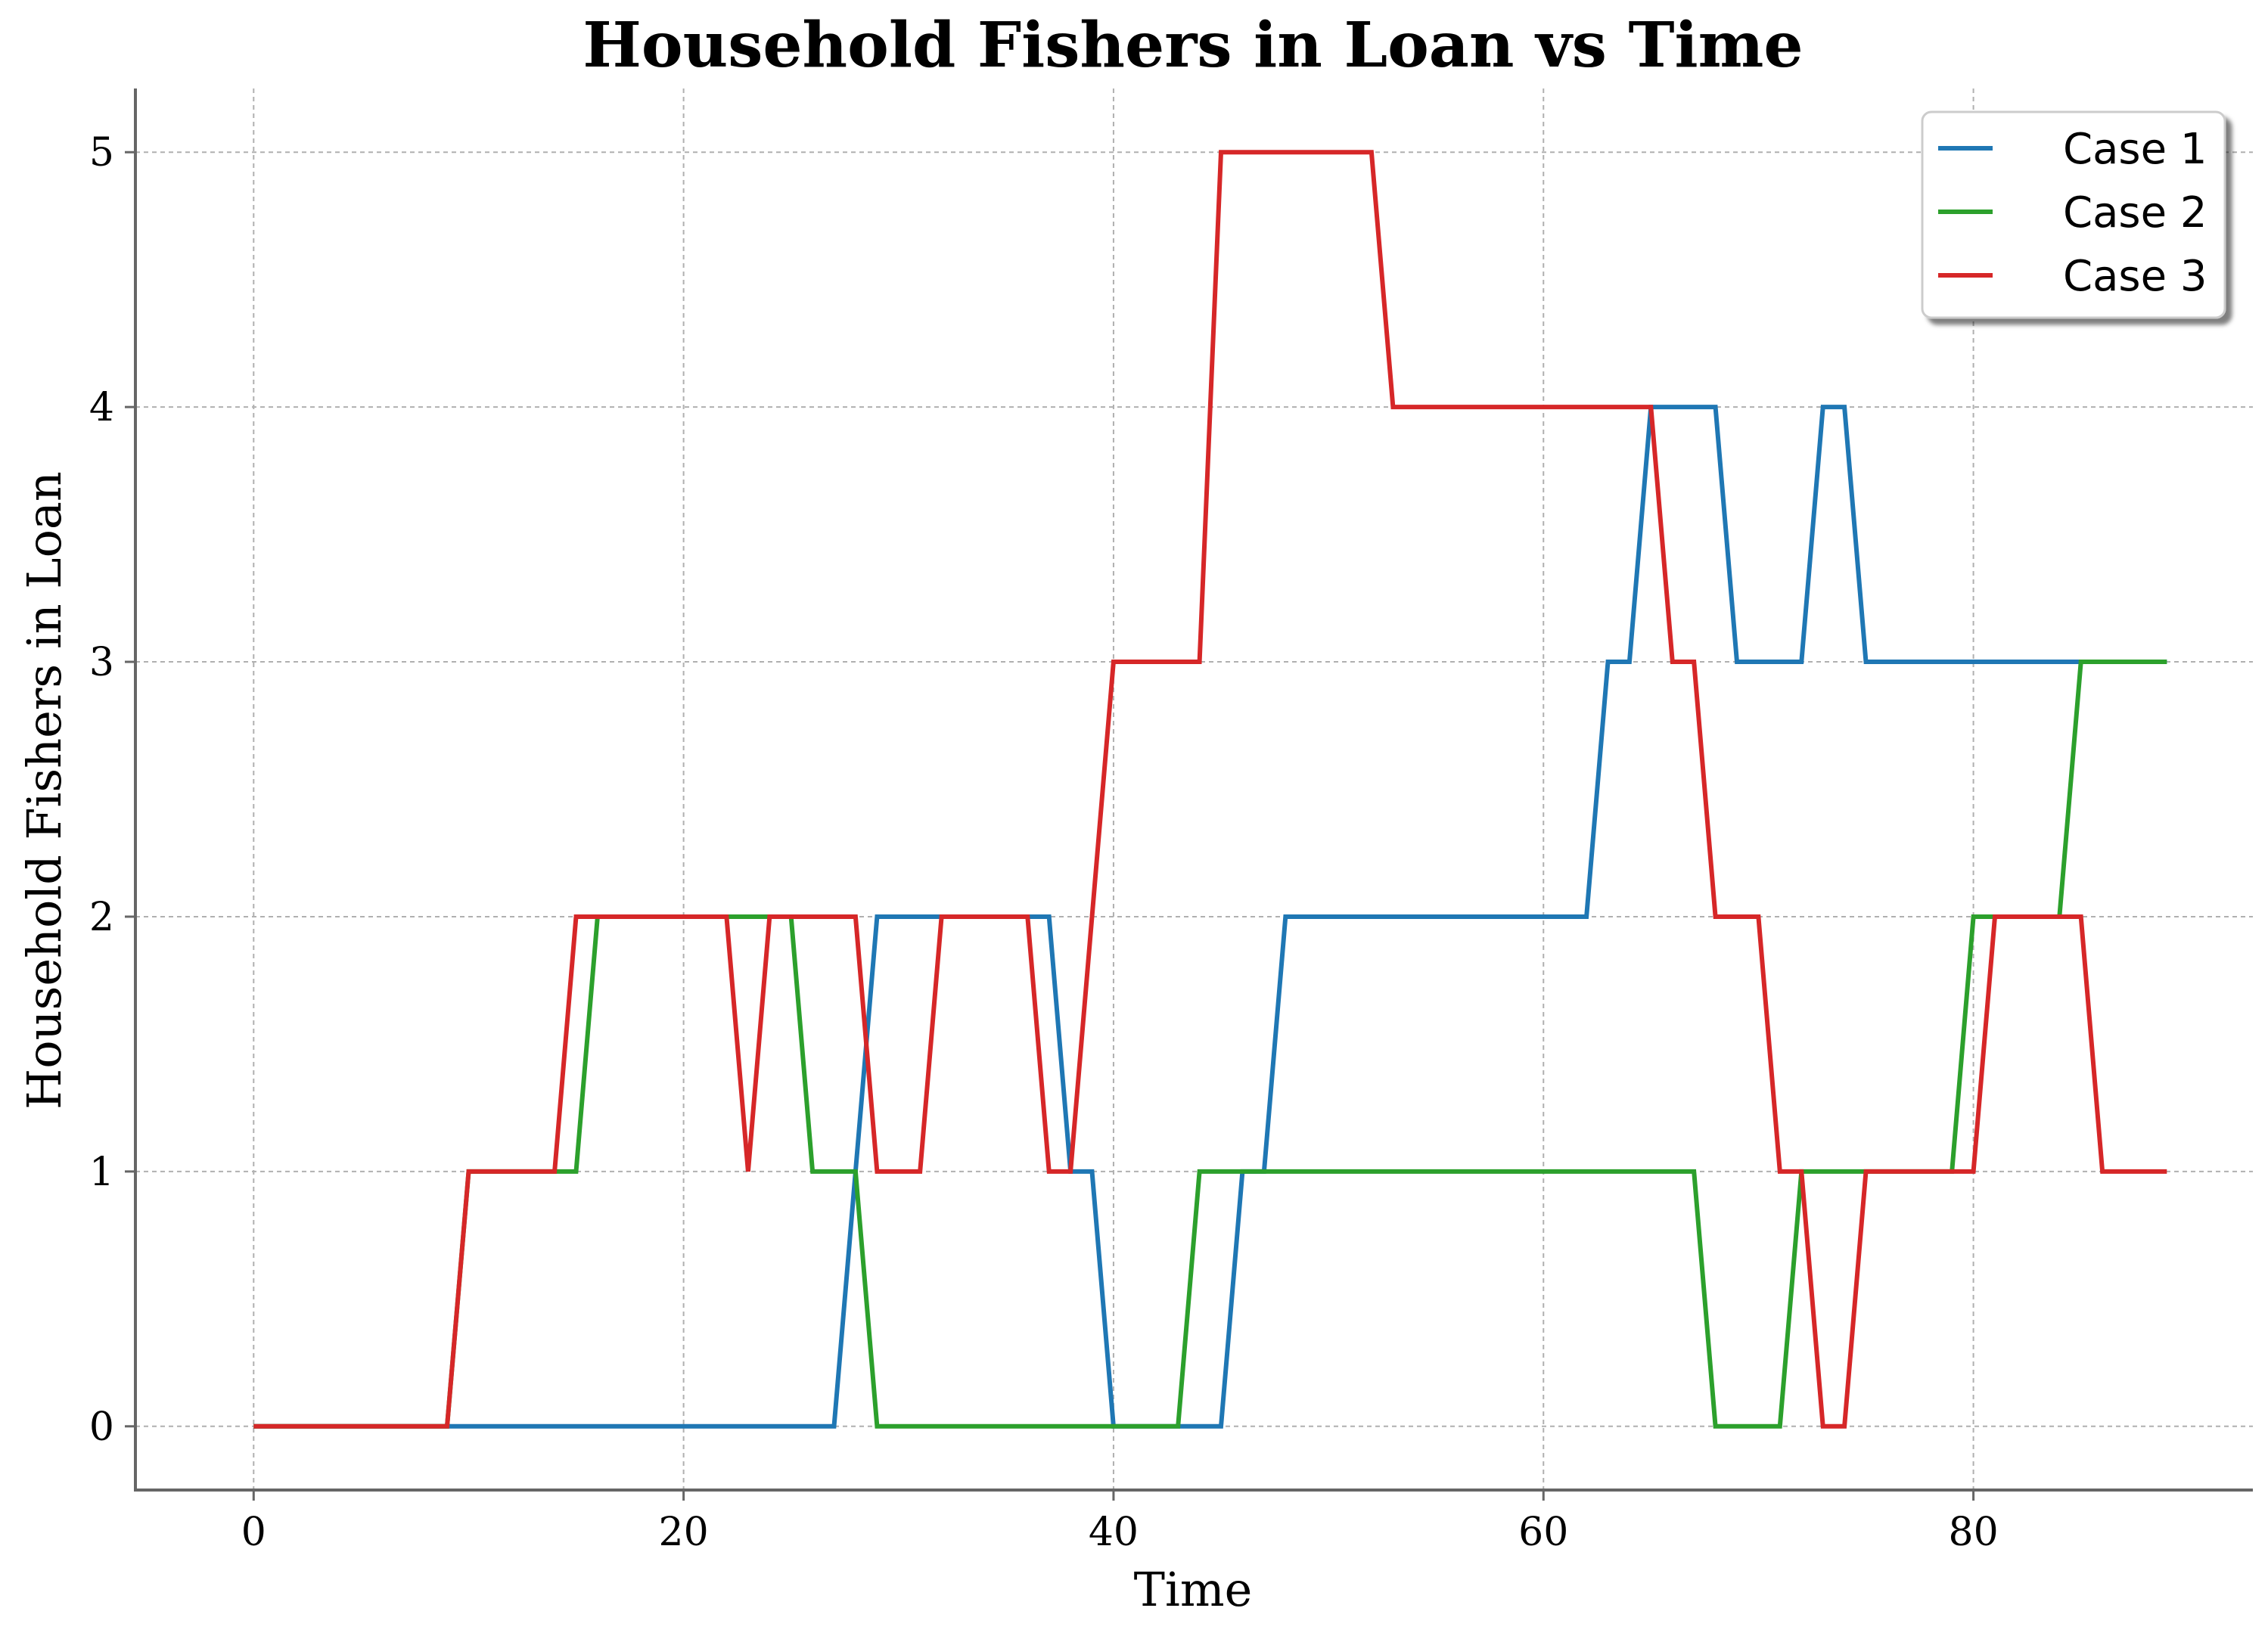  I want to click on legend-label-3: Case 3, so click(2135, 276).